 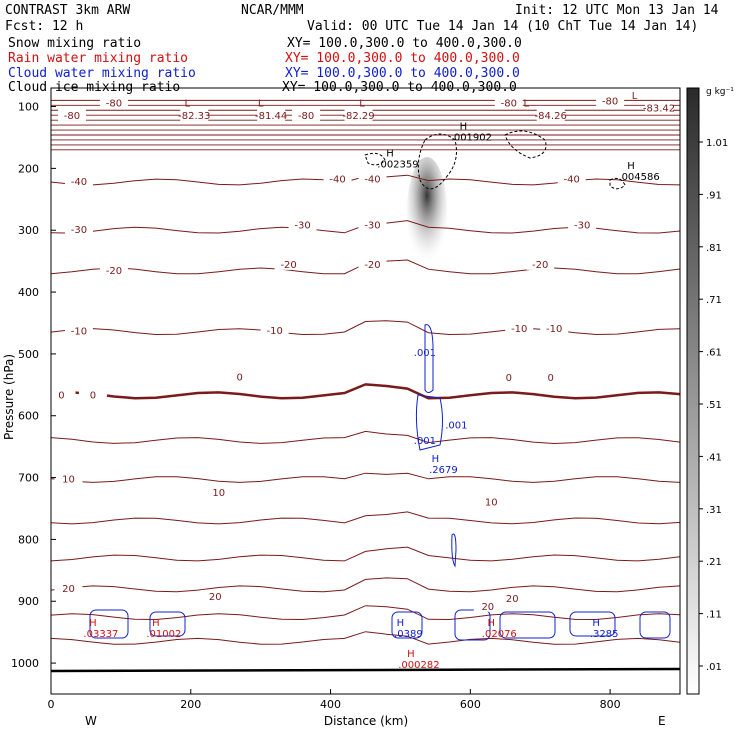 What do you see at coordinates (28, 601) in the screenshot?
I see `y-tick-label: 900` at bounding box center [28, 601].